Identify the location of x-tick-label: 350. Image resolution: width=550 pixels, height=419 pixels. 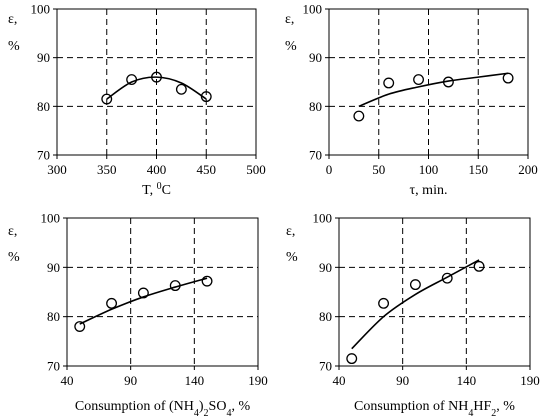
(107, 169).